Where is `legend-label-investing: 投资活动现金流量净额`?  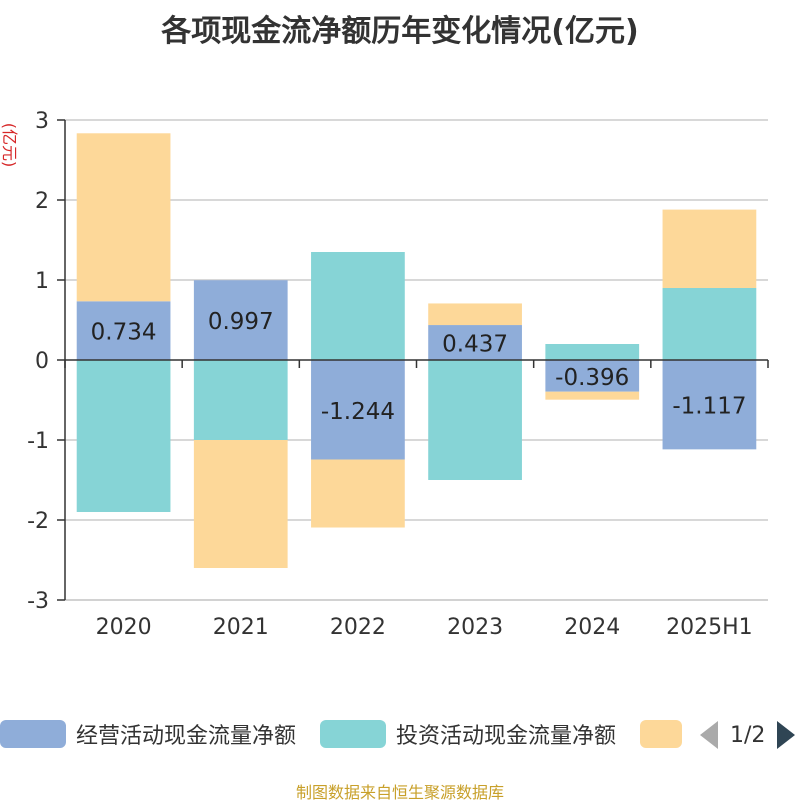
legend-label-investing: 投资活动现金流量净额 is located at coordinates (506, 736).